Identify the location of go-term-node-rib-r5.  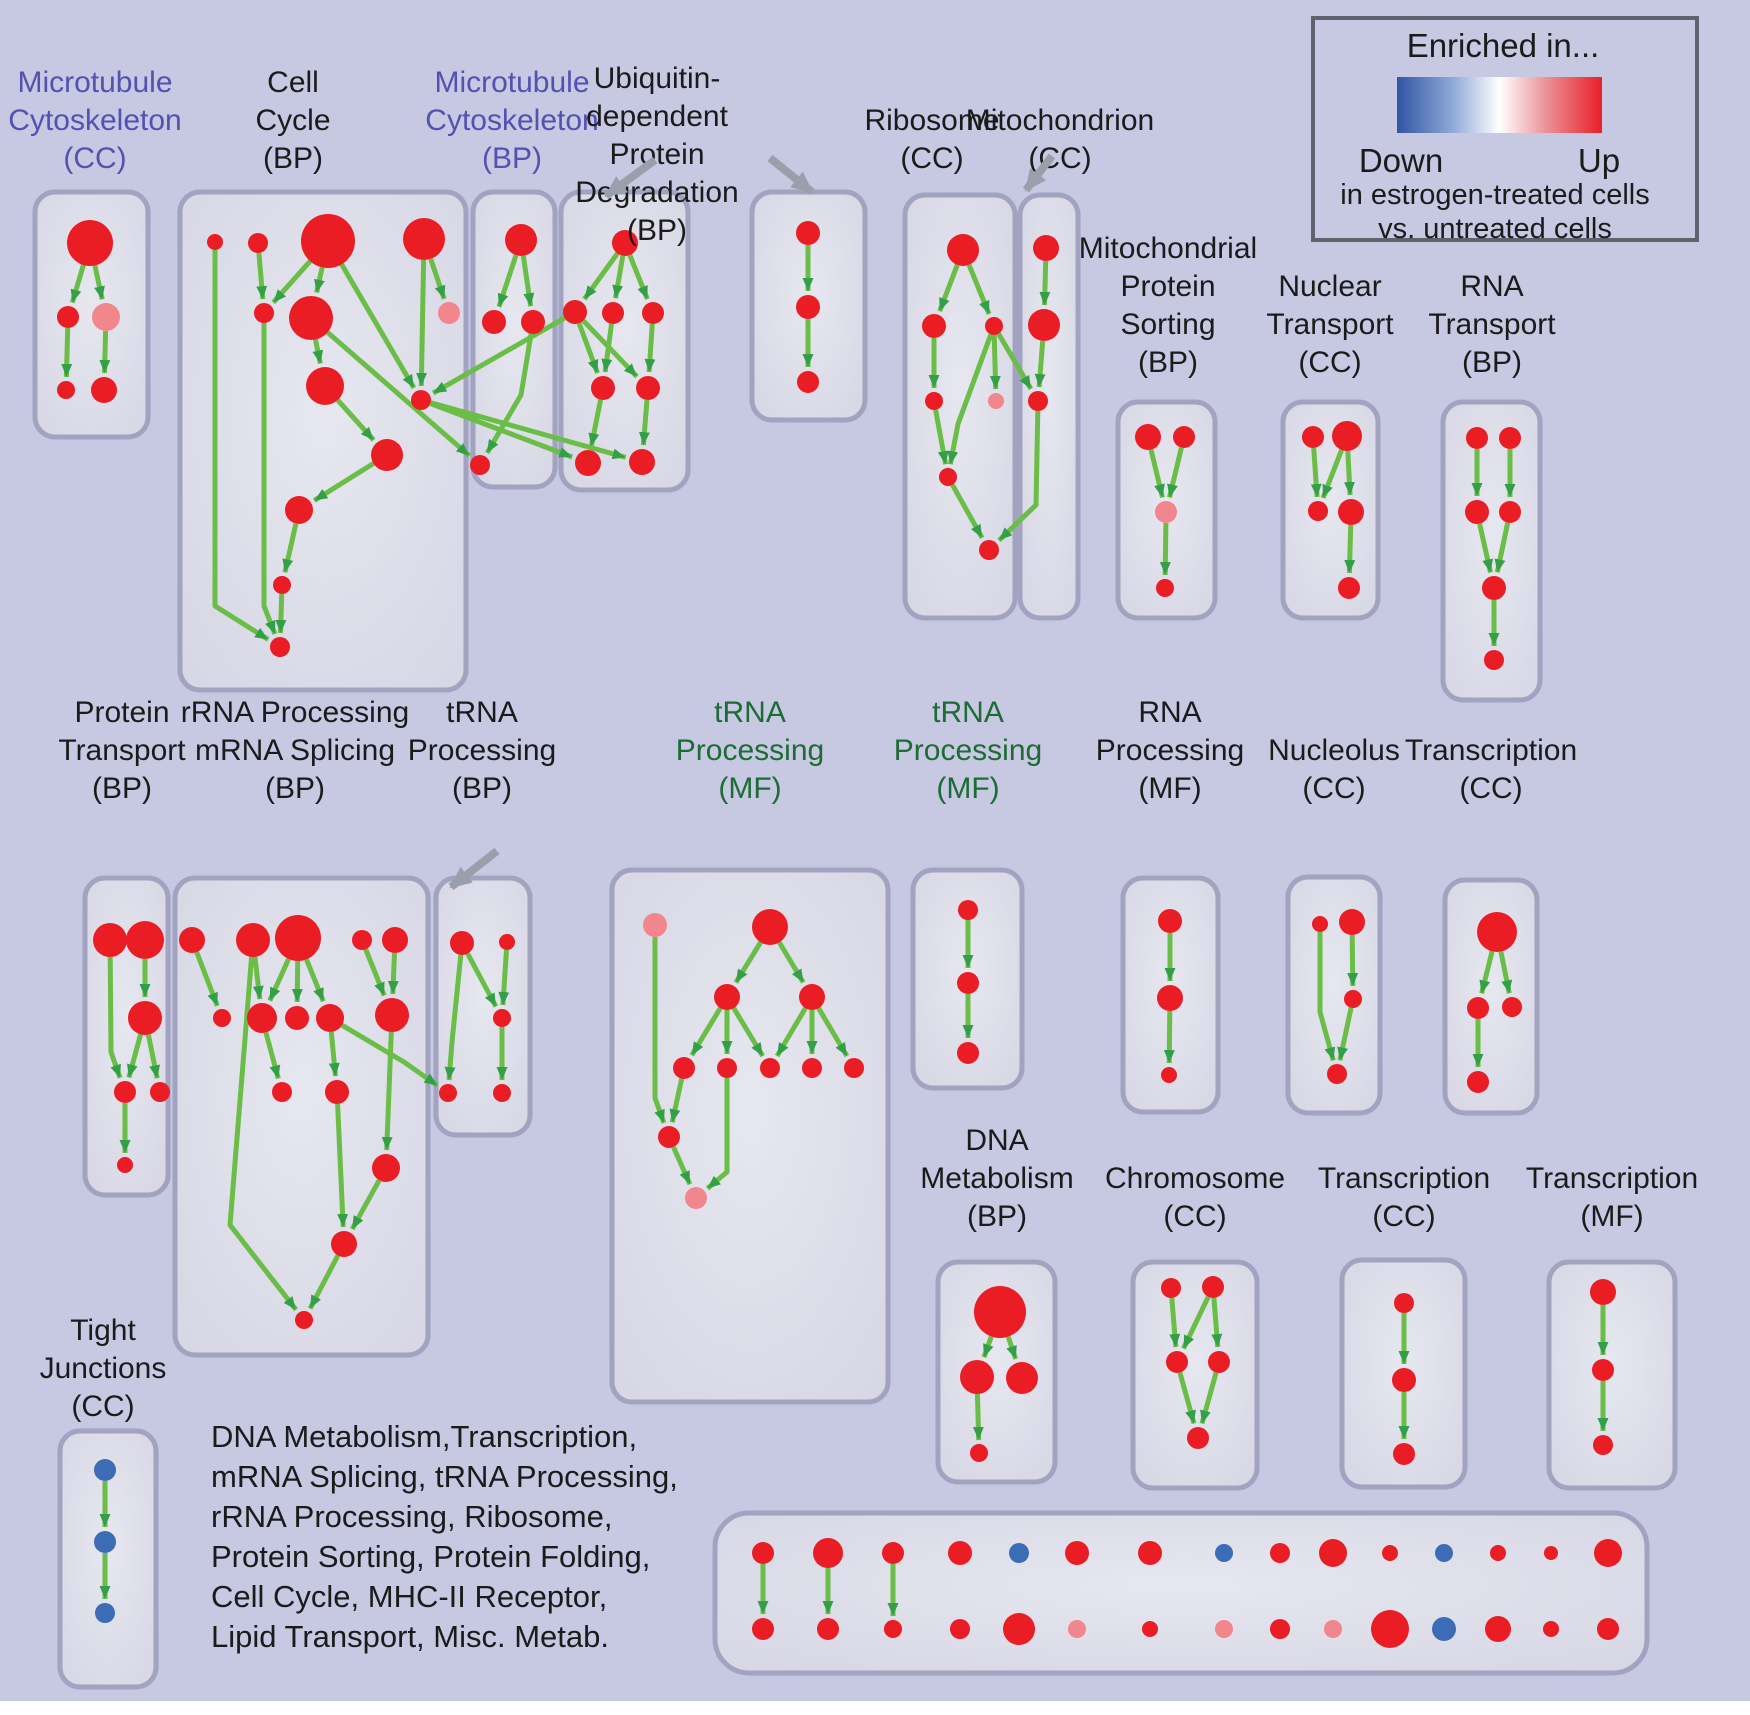
(996, 401).